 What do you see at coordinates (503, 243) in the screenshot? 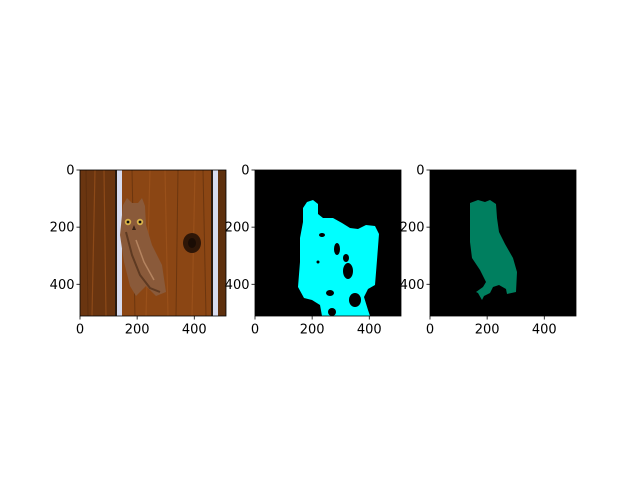
I see `green-mask-image` at bounding box center [503, 243].